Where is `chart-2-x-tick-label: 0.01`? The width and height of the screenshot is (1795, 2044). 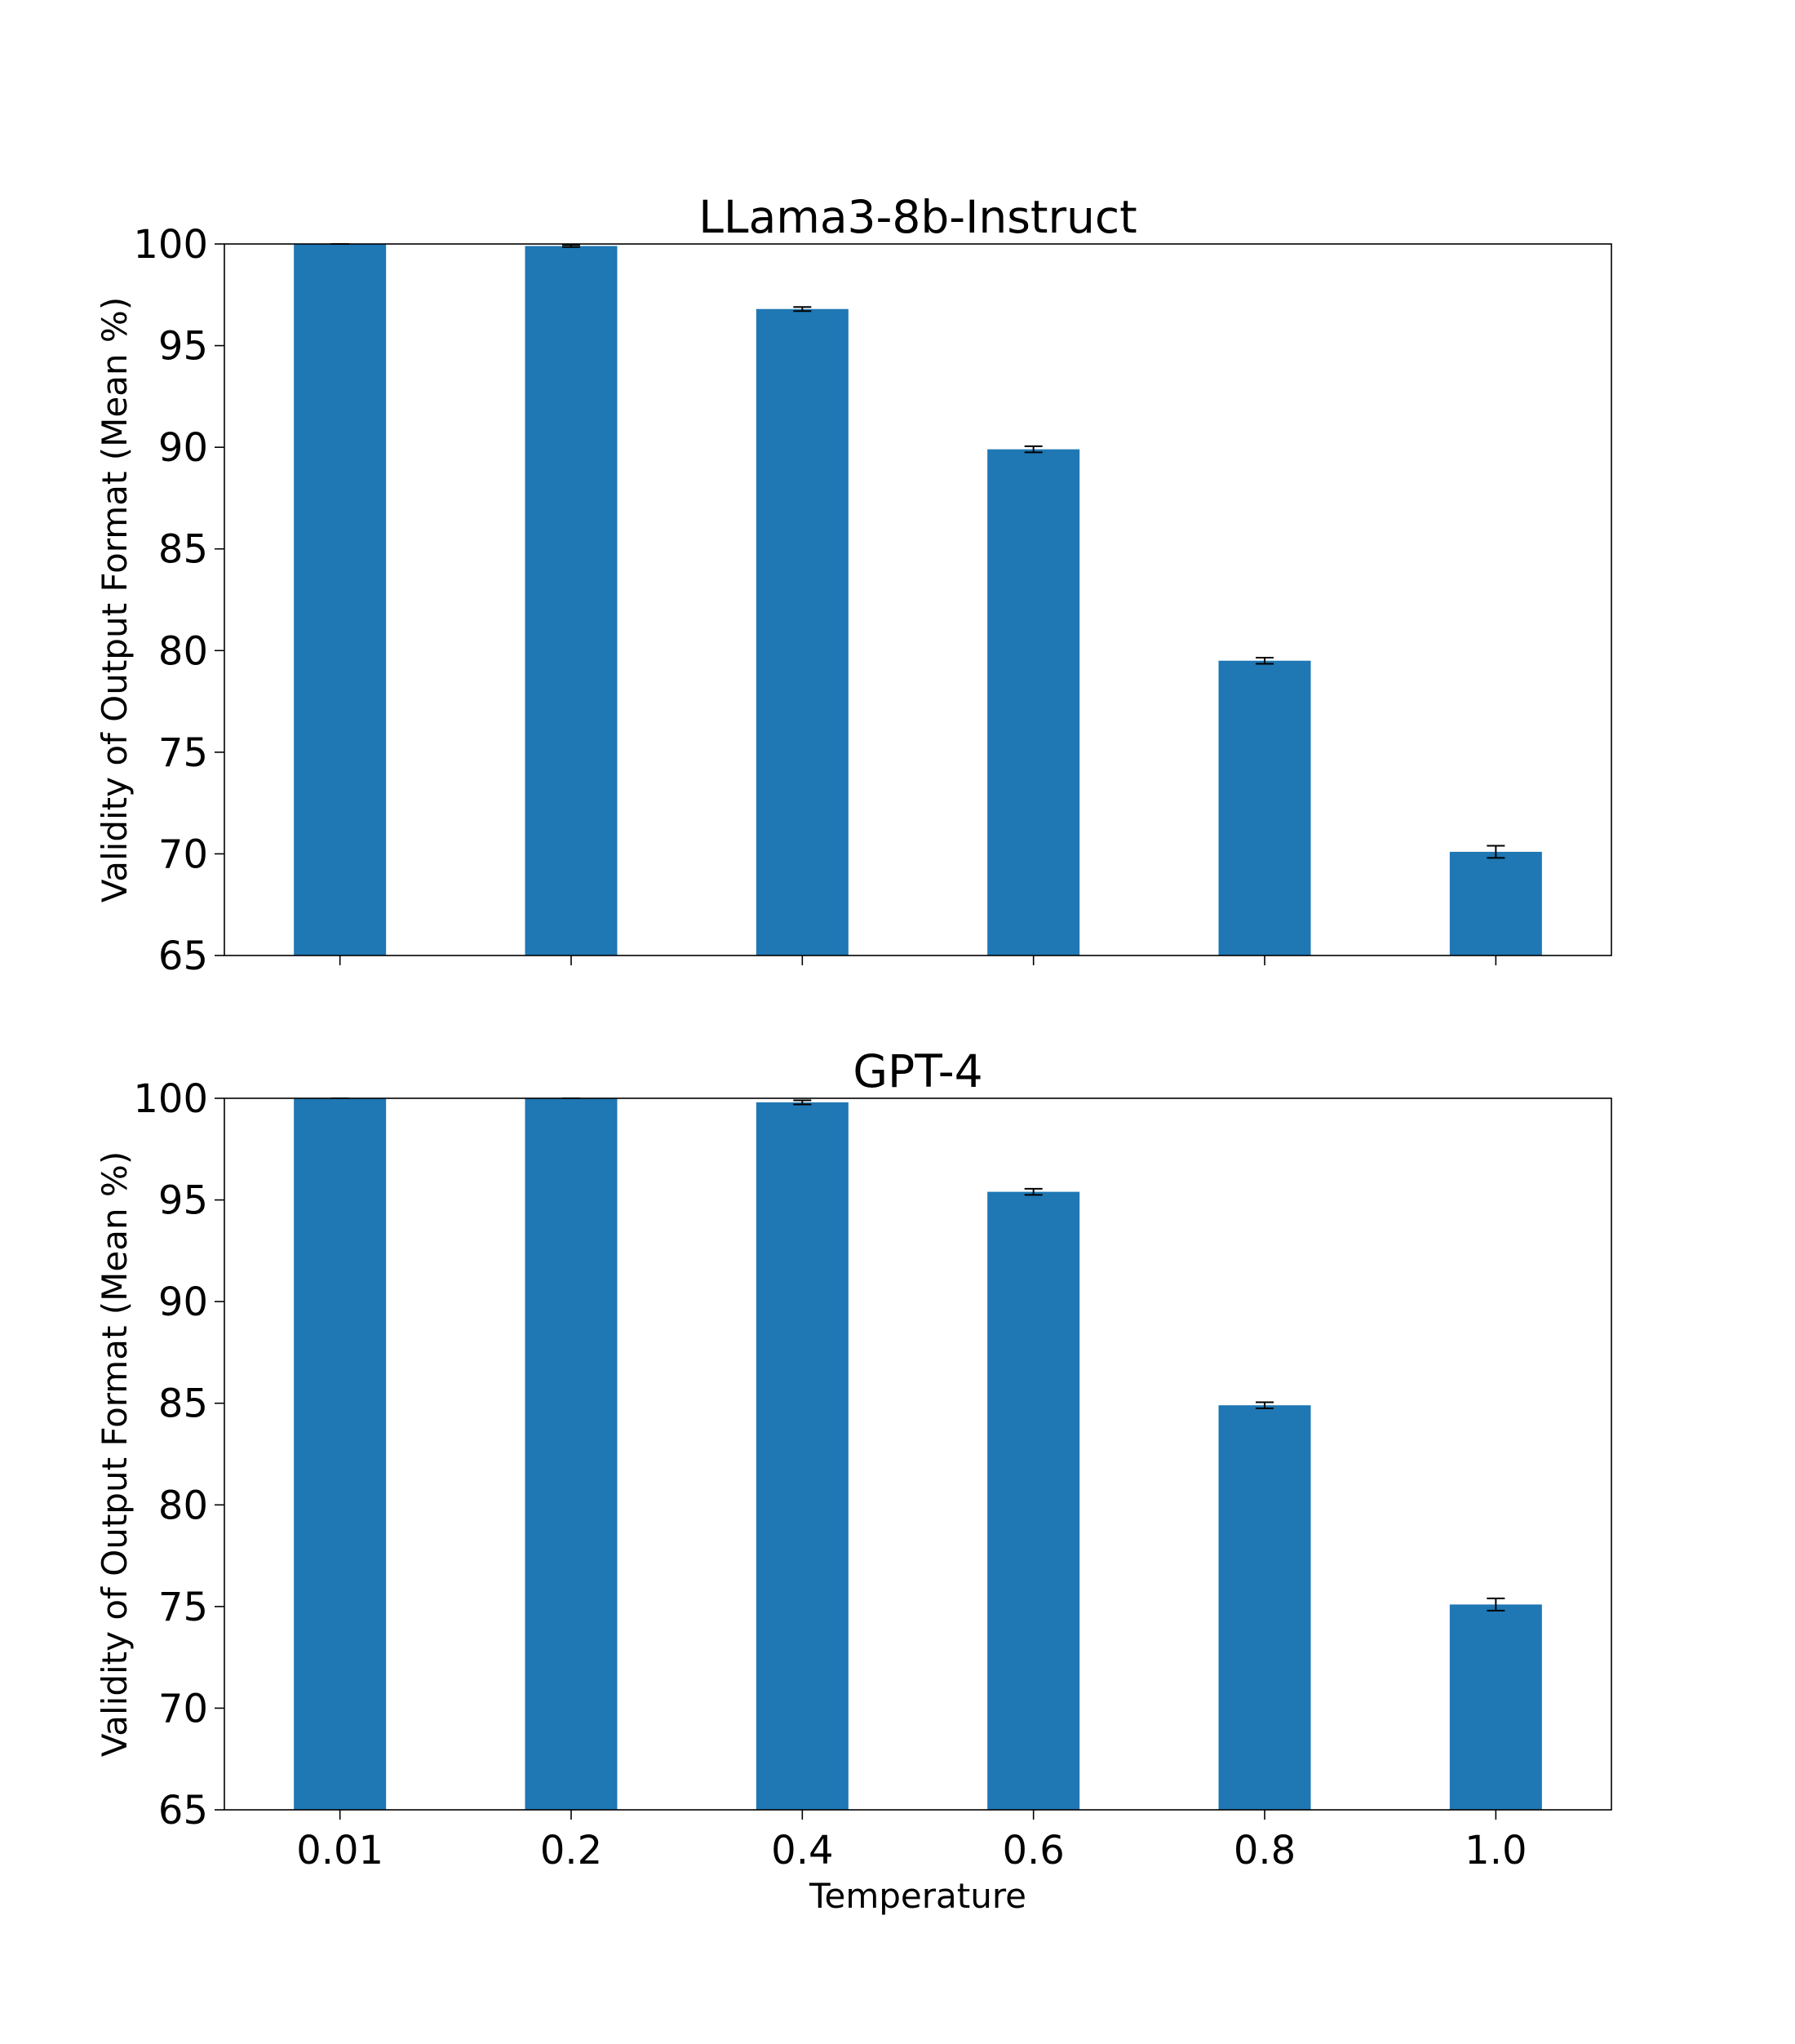
chart-2-x-tick-label: 0.01 is located at coordinates (339, 1851).